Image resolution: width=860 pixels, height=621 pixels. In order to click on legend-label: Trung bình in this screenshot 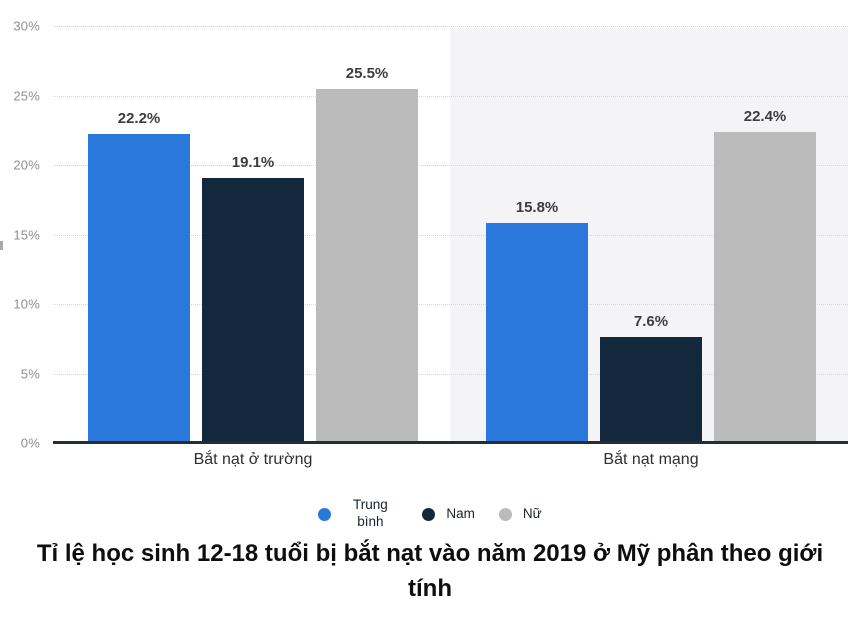, I will do `click(370, 513)`.